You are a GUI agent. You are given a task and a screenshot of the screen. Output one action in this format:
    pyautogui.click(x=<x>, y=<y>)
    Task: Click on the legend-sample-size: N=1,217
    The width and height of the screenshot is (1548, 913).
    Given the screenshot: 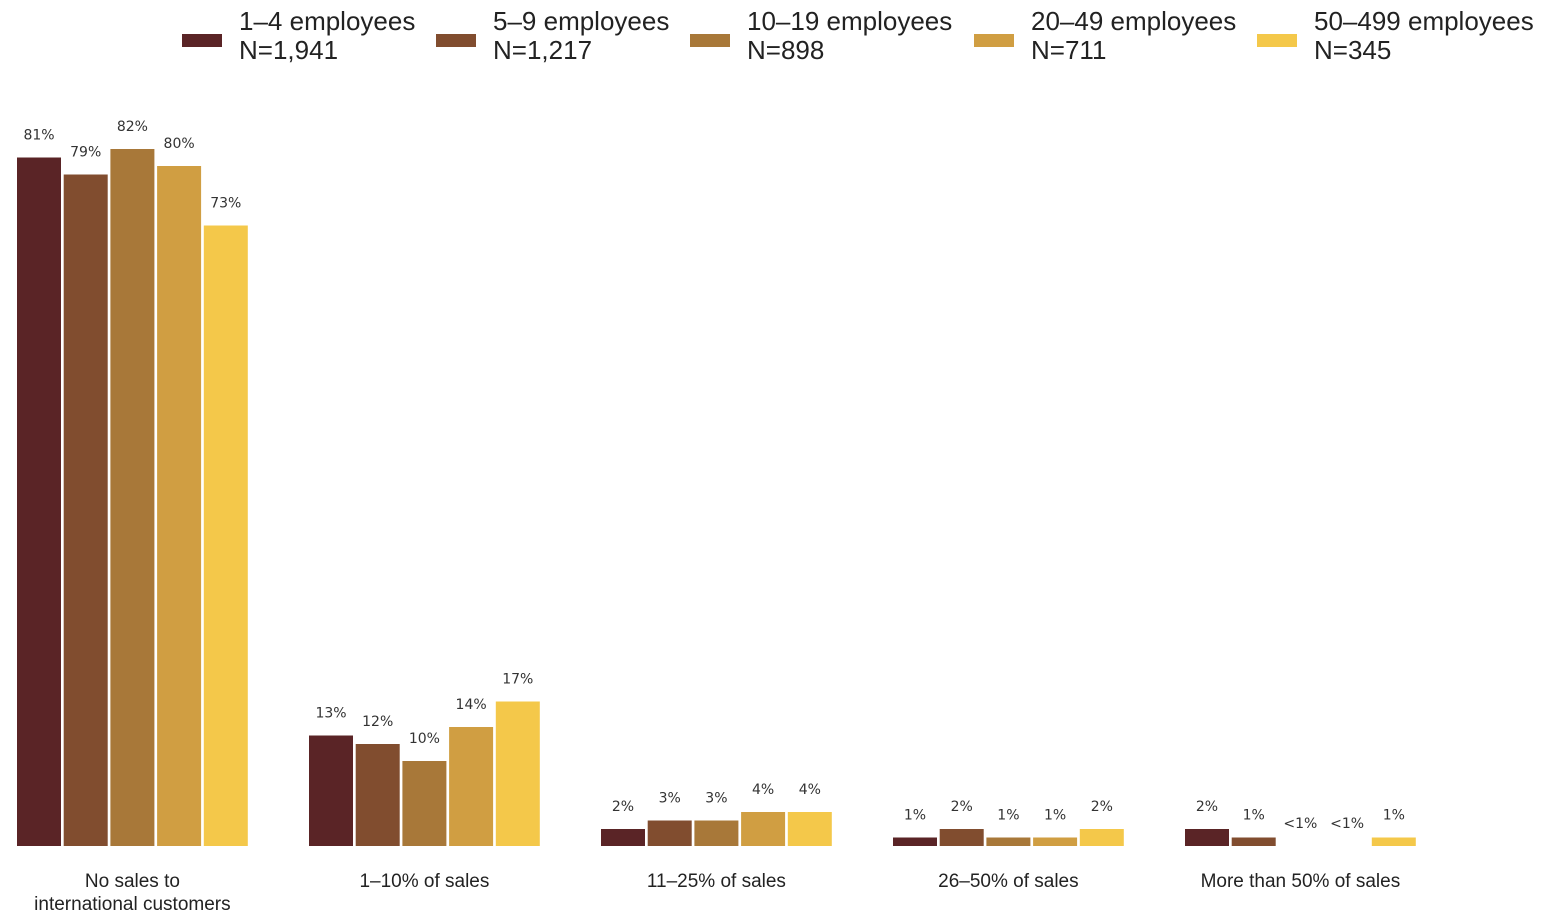 What is the action you would take?
    pyautogui.click(x=542, y=50)
    